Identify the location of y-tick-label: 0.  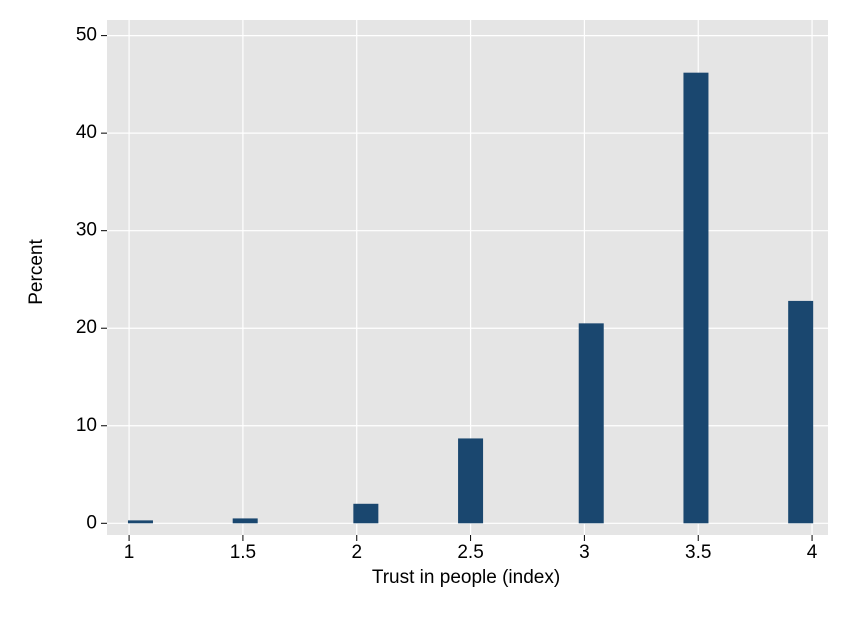
(91, 522).